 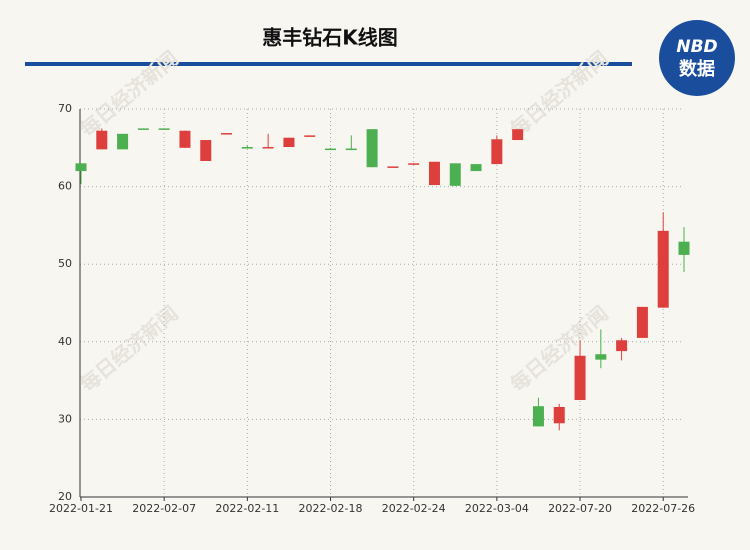 What do you see at coordinates (663, 508) in the screenshot?
I see `x-tick-label: 2022-07-26` at bounding box center [663, 508].